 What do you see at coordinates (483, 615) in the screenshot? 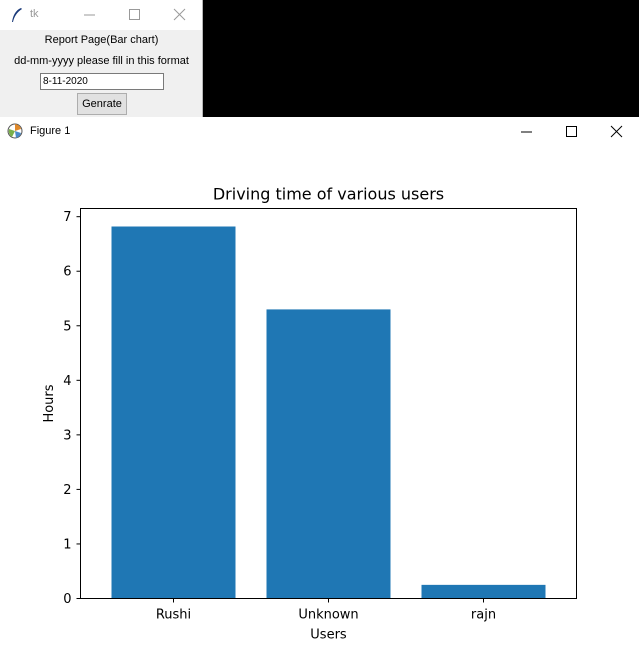
I see `x-tick-label: rajn` at bounding box center [483, 615].